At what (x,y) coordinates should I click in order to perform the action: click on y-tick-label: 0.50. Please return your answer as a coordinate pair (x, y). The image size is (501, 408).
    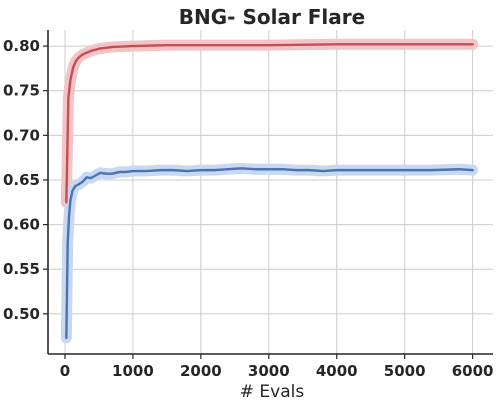
    Looking at the image, I should click on (21, 314).